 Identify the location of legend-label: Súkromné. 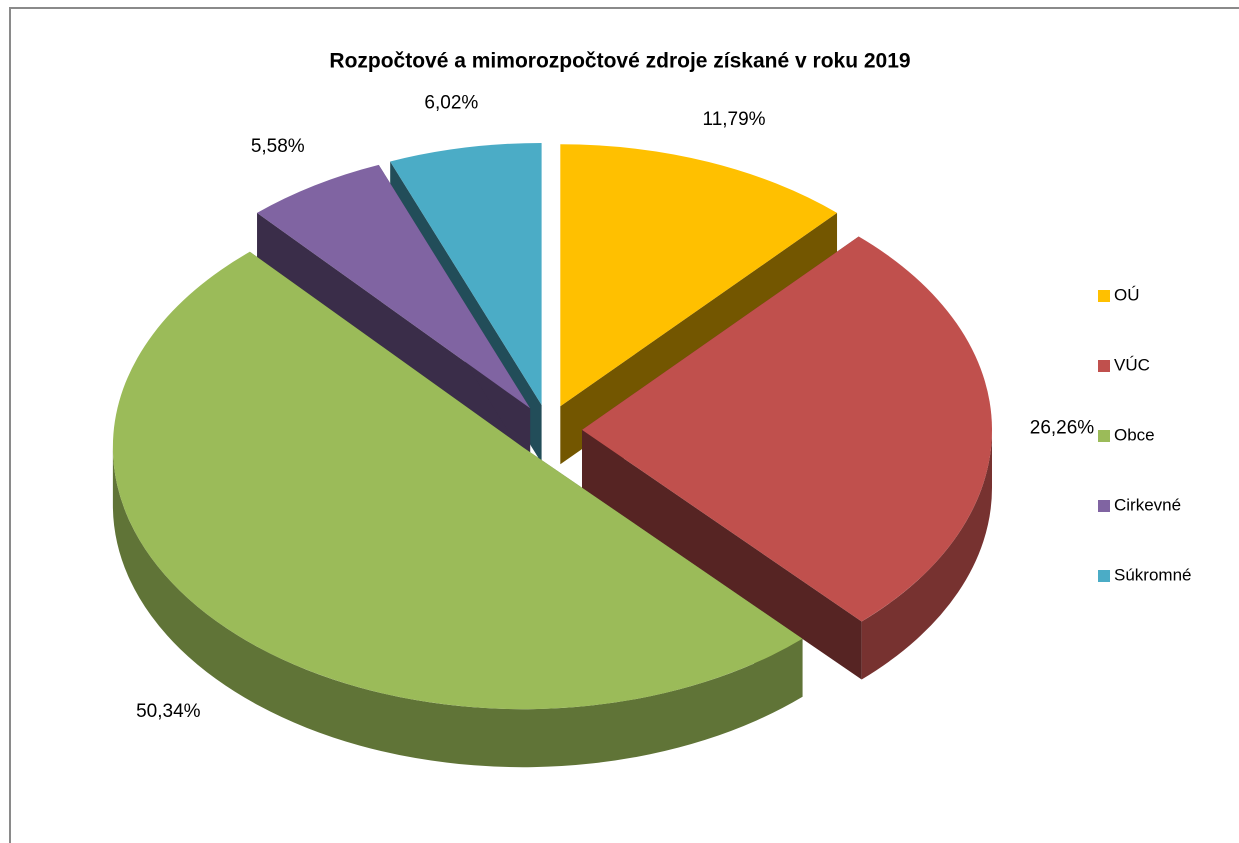
(1152, 574).